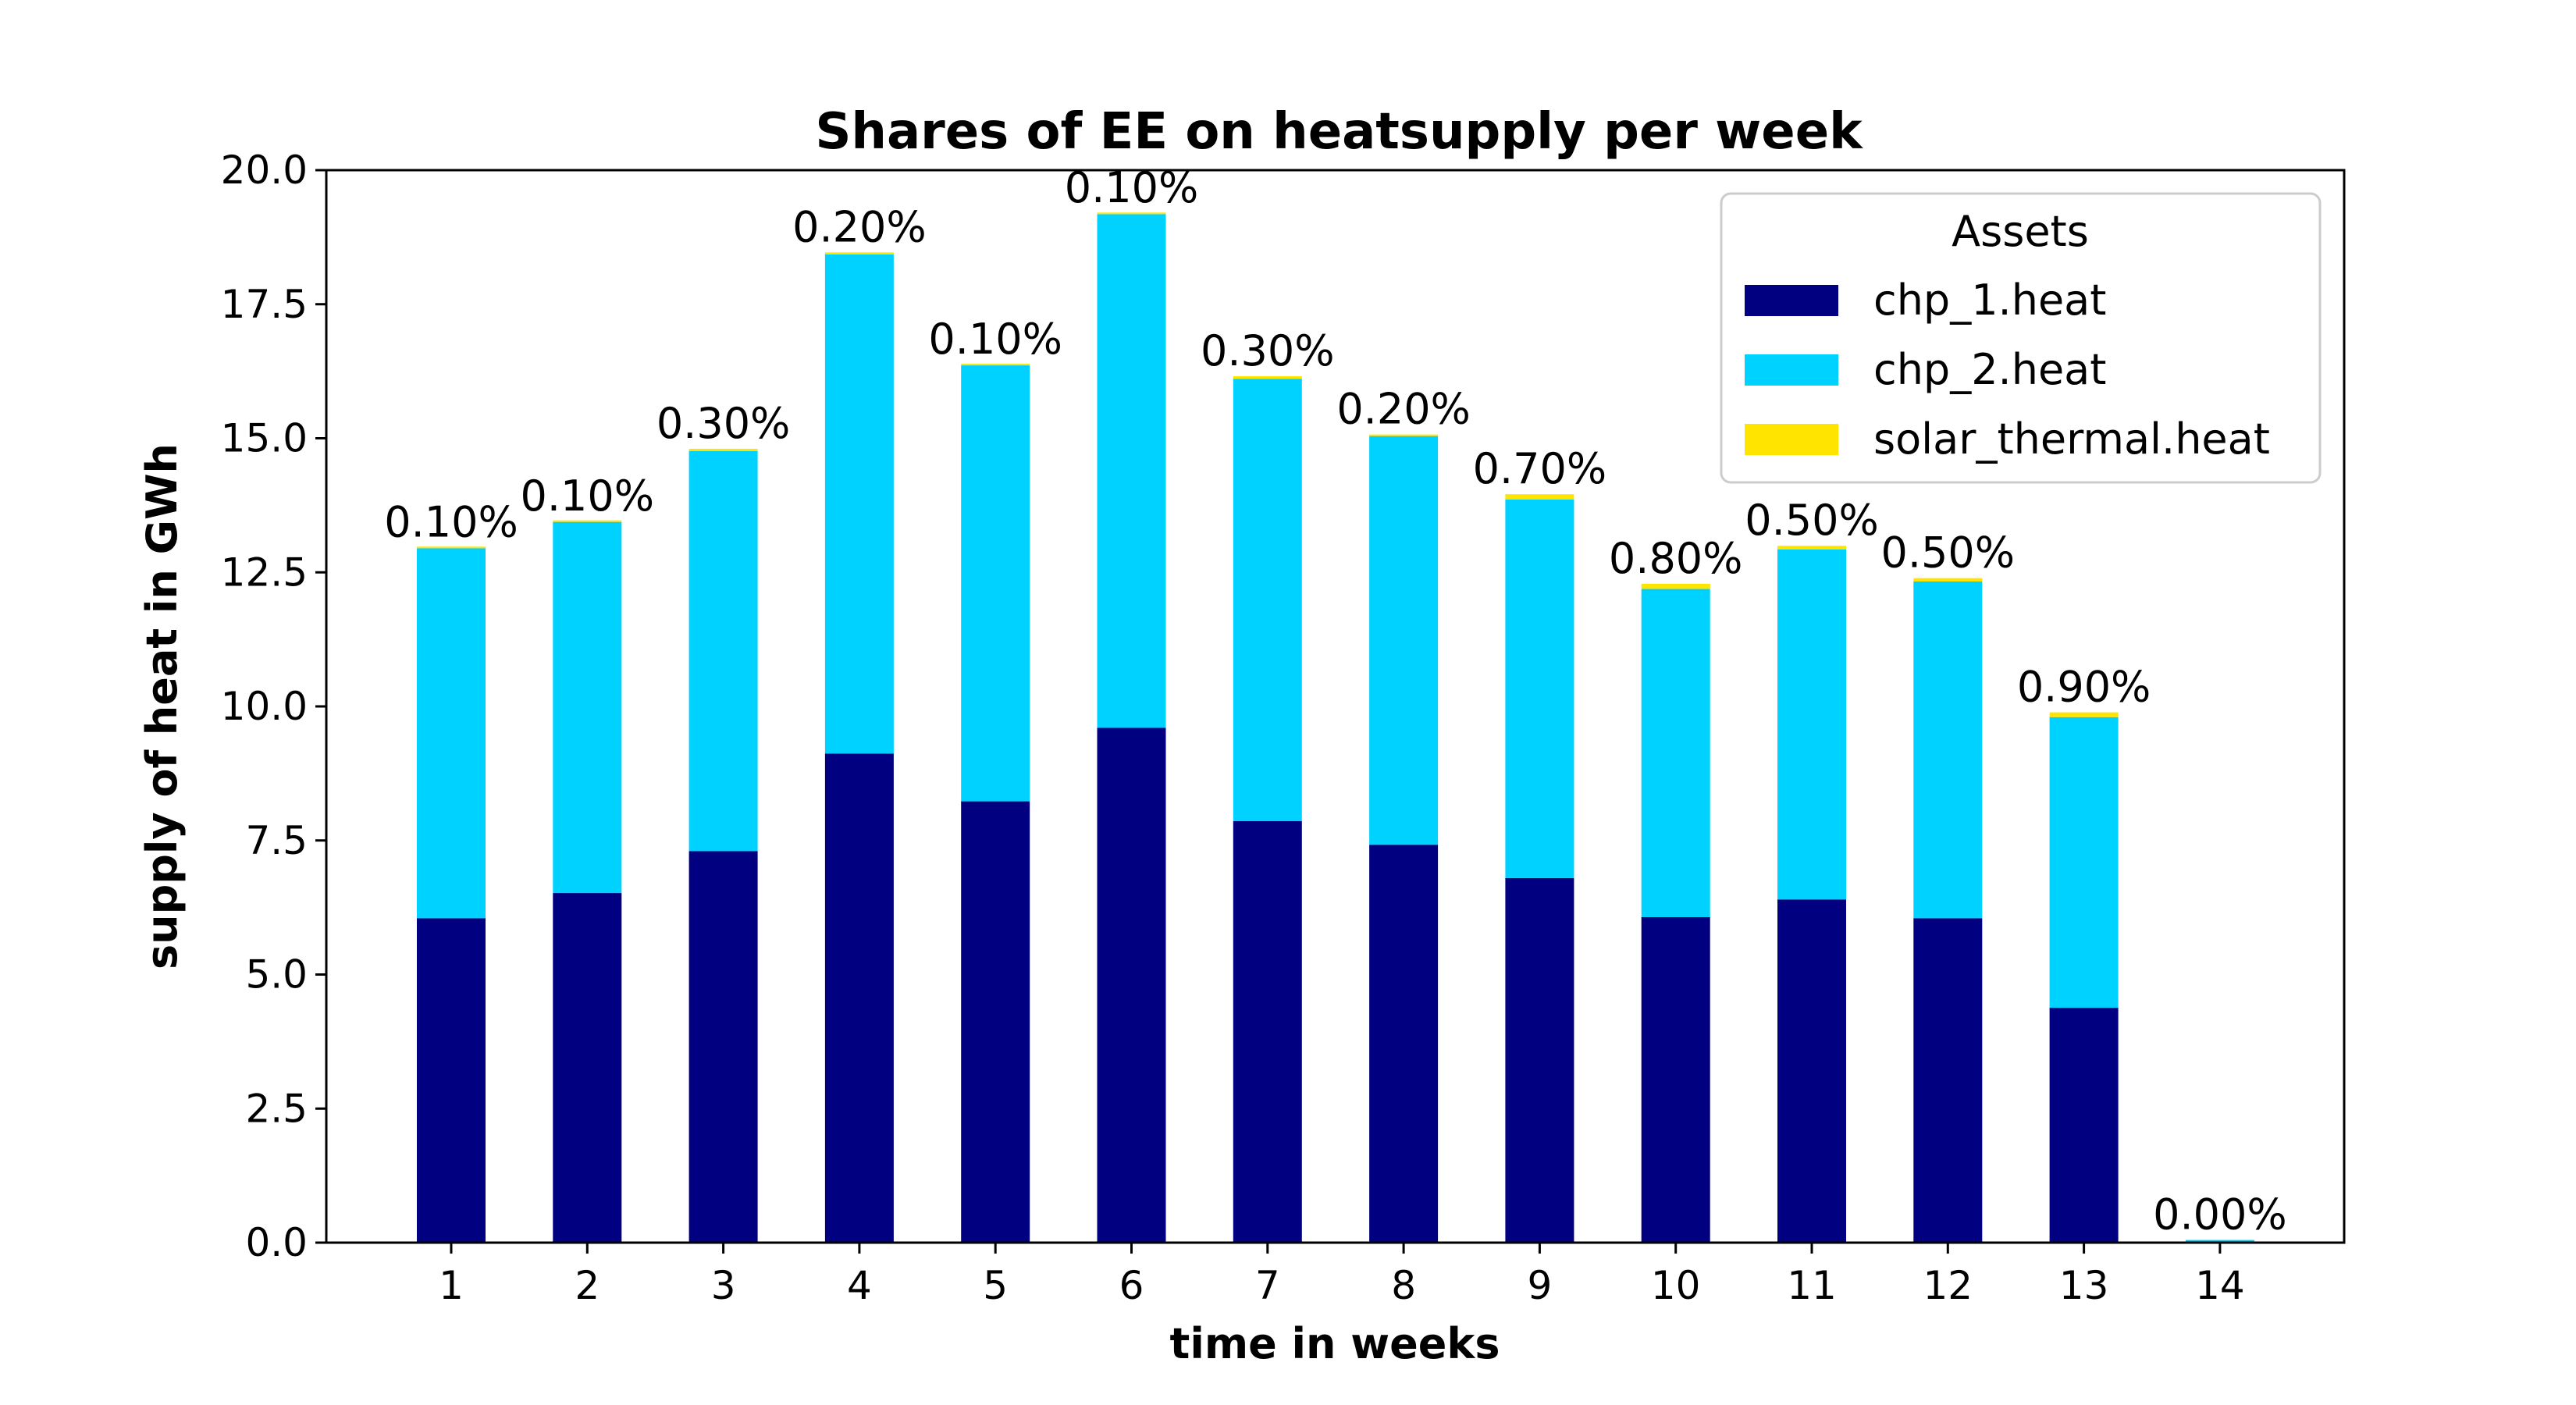  What do you see at coordinates (451, 1080) in the screenshot?
I see `bar-week-1-chp-1-heat` at bounding box center [451, 1080].